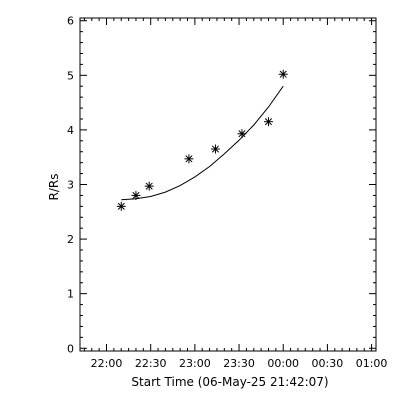 The image size is (400, 404). Describe the element at coordinates (283, 363) in the screenshot. I see `x-tick-label: 00:00` at that location.